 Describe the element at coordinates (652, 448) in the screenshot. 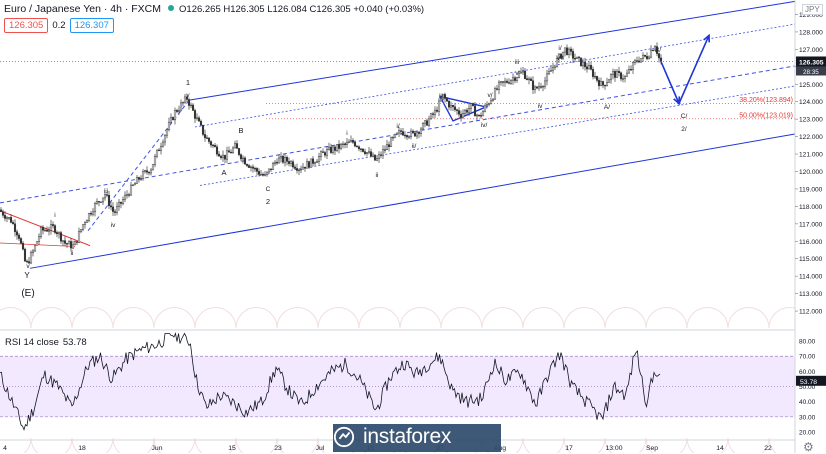

I see `time-tick-label: Sep` at that location.